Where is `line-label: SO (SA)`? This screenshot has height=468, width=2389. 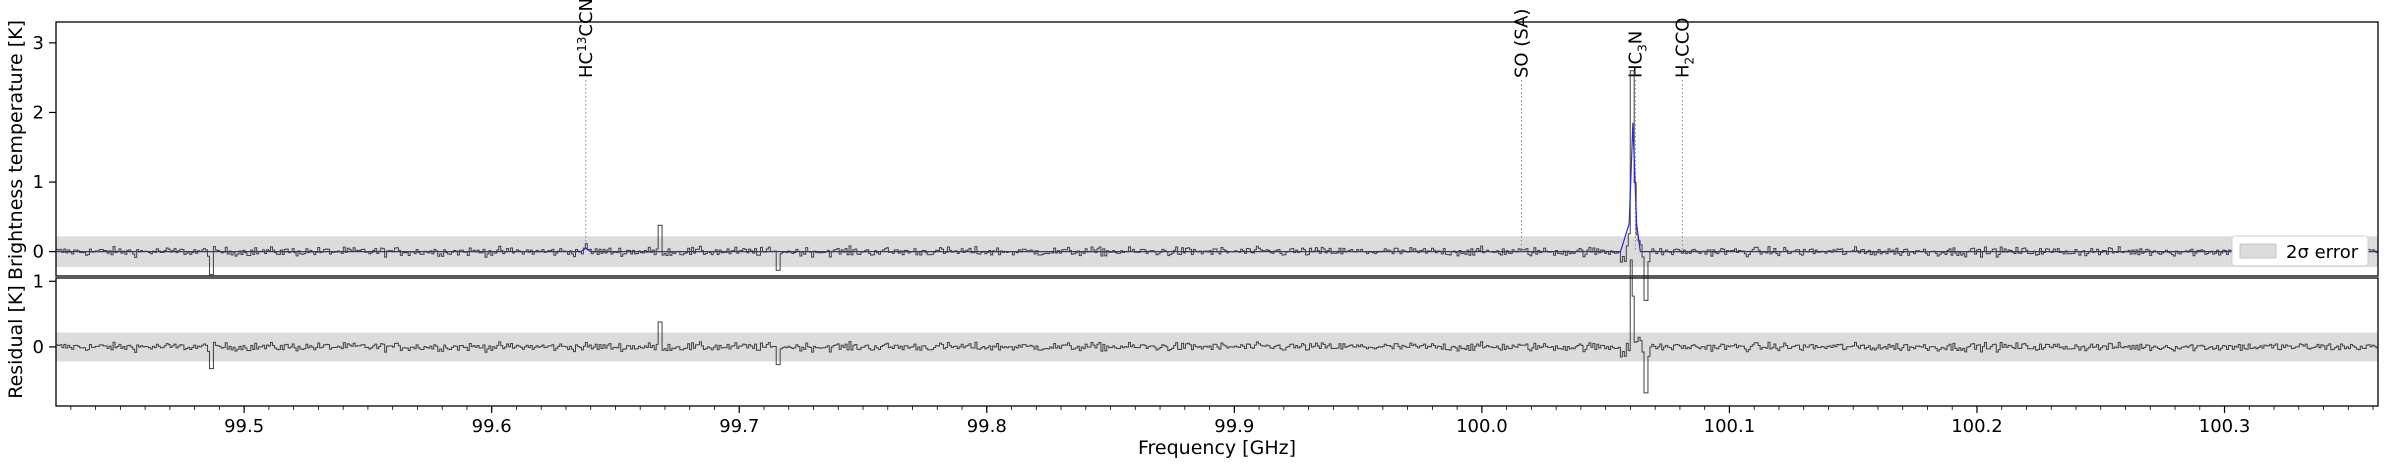 line-label: SO (SA) is located at coordinates (1521, 43).